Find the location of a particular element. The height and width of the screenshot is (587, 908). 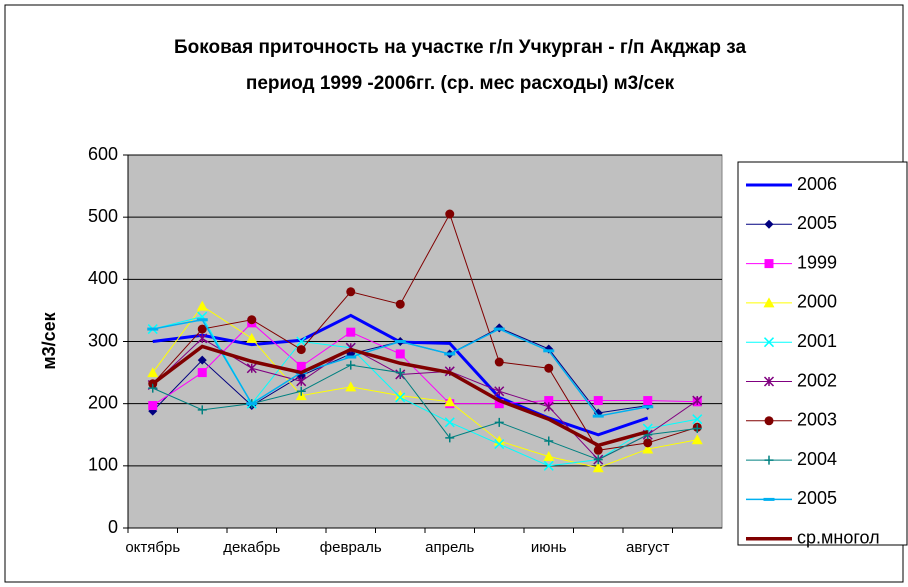

y-tick-label: 600 is located at coordinates (103, 154).